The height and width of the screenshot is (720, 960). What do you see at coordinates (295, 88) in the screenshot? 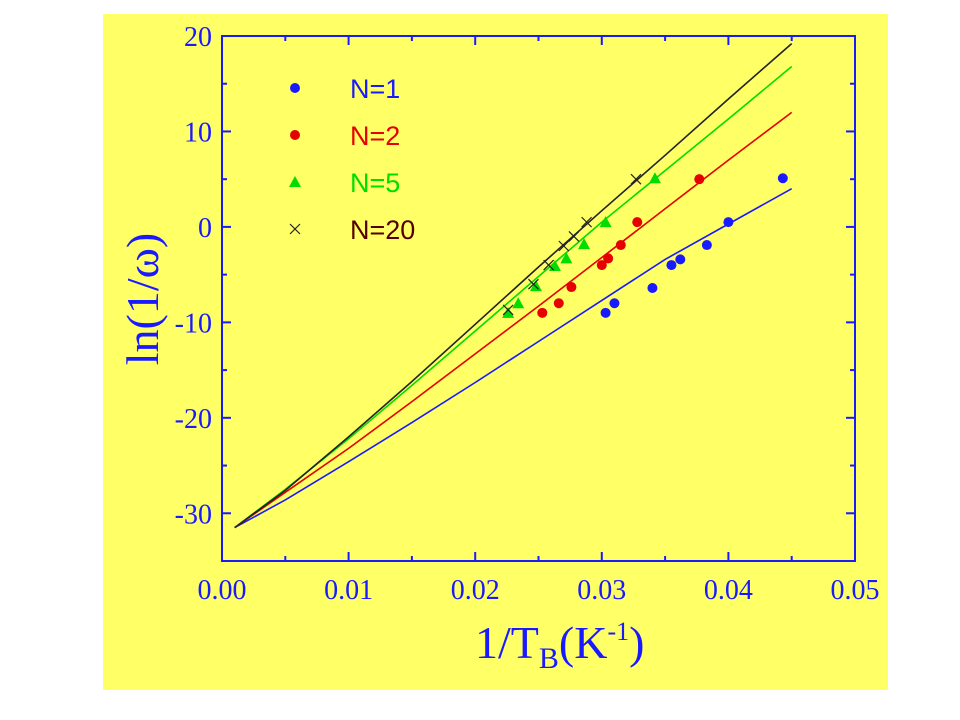
I see `legend-marker-n1` at bounding box center [295, 88].